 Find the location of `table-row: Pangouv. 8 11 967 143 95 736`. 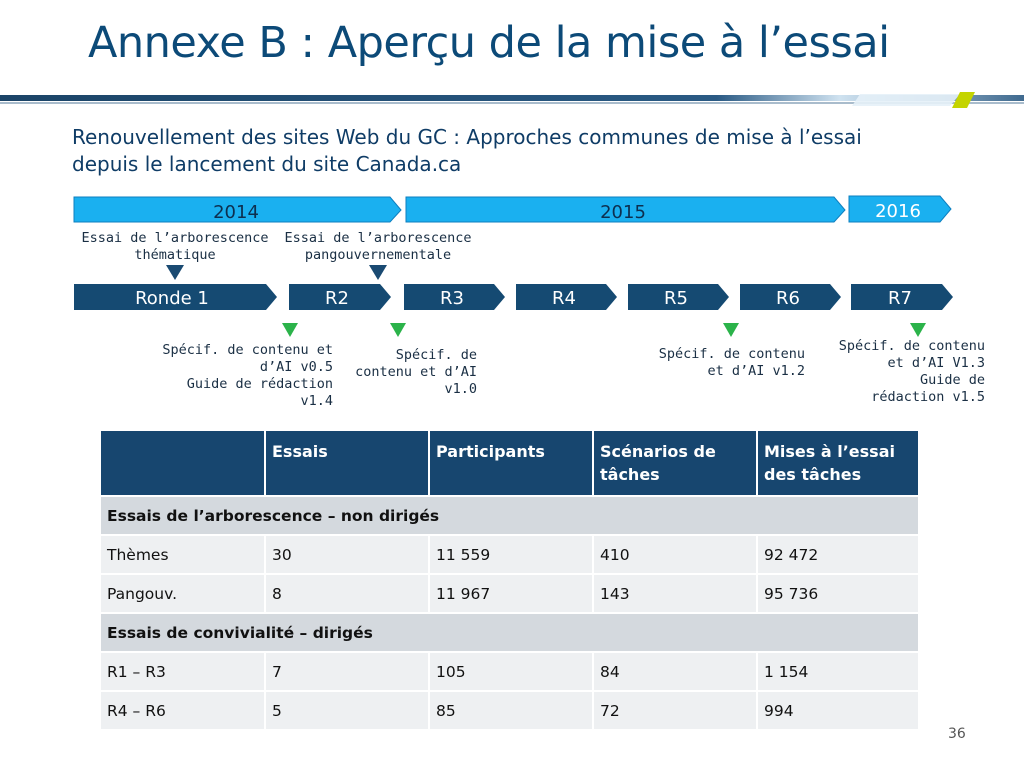

table-row: Pangouv. 8 11 967 143 95 736 is located at coordinates (509, 594).